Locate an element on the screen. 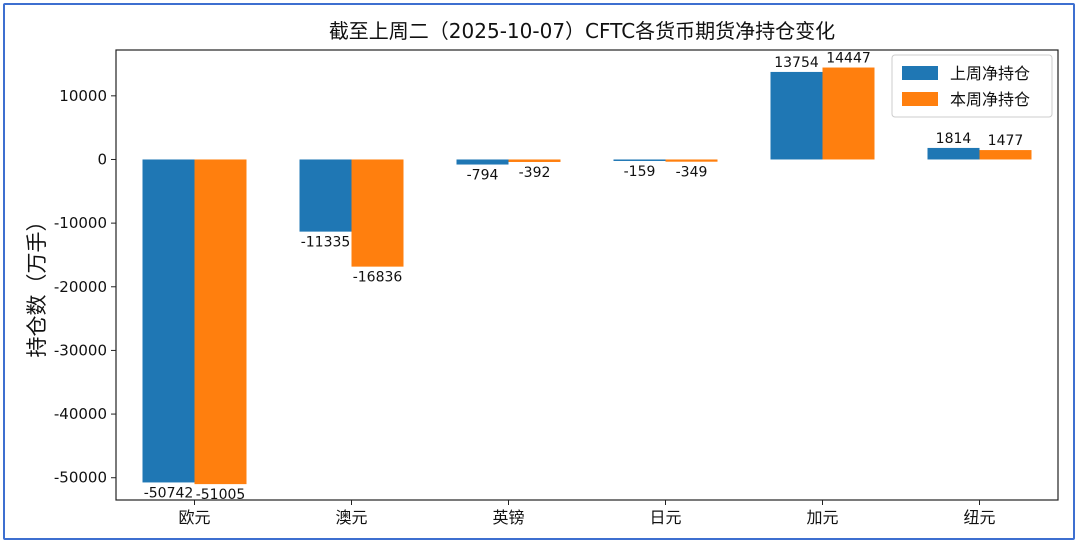  y-tick-label: 10000 is located at coordinates (83, 96).